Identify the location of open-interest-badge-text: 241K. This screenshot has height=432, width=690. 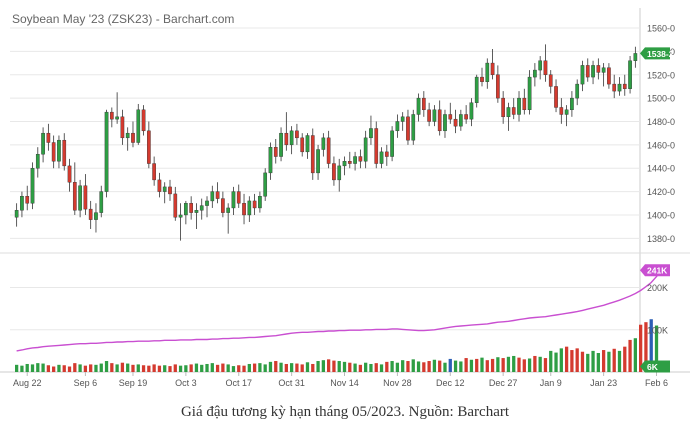
(657, 271).